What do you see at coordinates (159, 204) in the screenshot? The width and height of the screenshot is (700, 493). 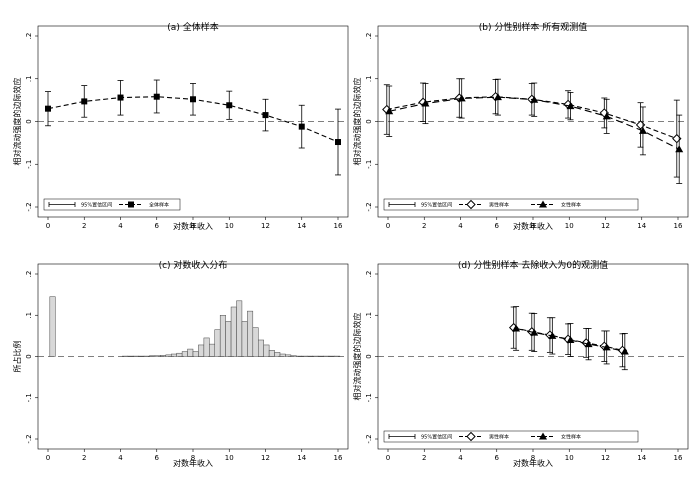 I see `legend-label: 全体样本` at bounding box center [159, 204].